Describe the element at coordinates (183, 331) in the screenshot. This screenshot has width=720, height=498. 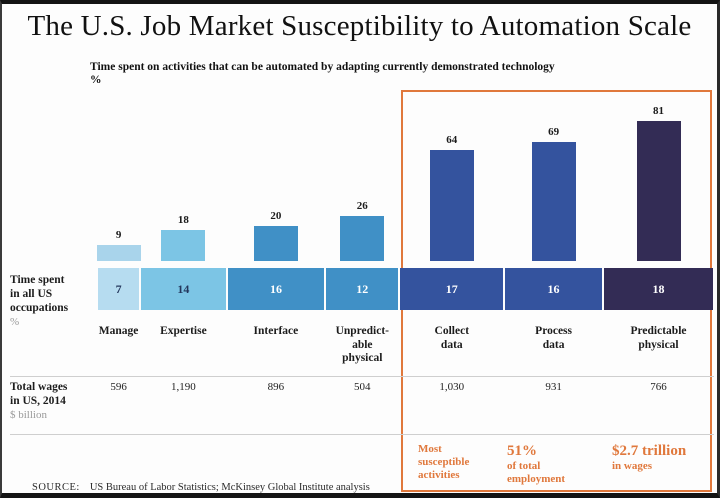
I see `category-label: Expertise` at that location.